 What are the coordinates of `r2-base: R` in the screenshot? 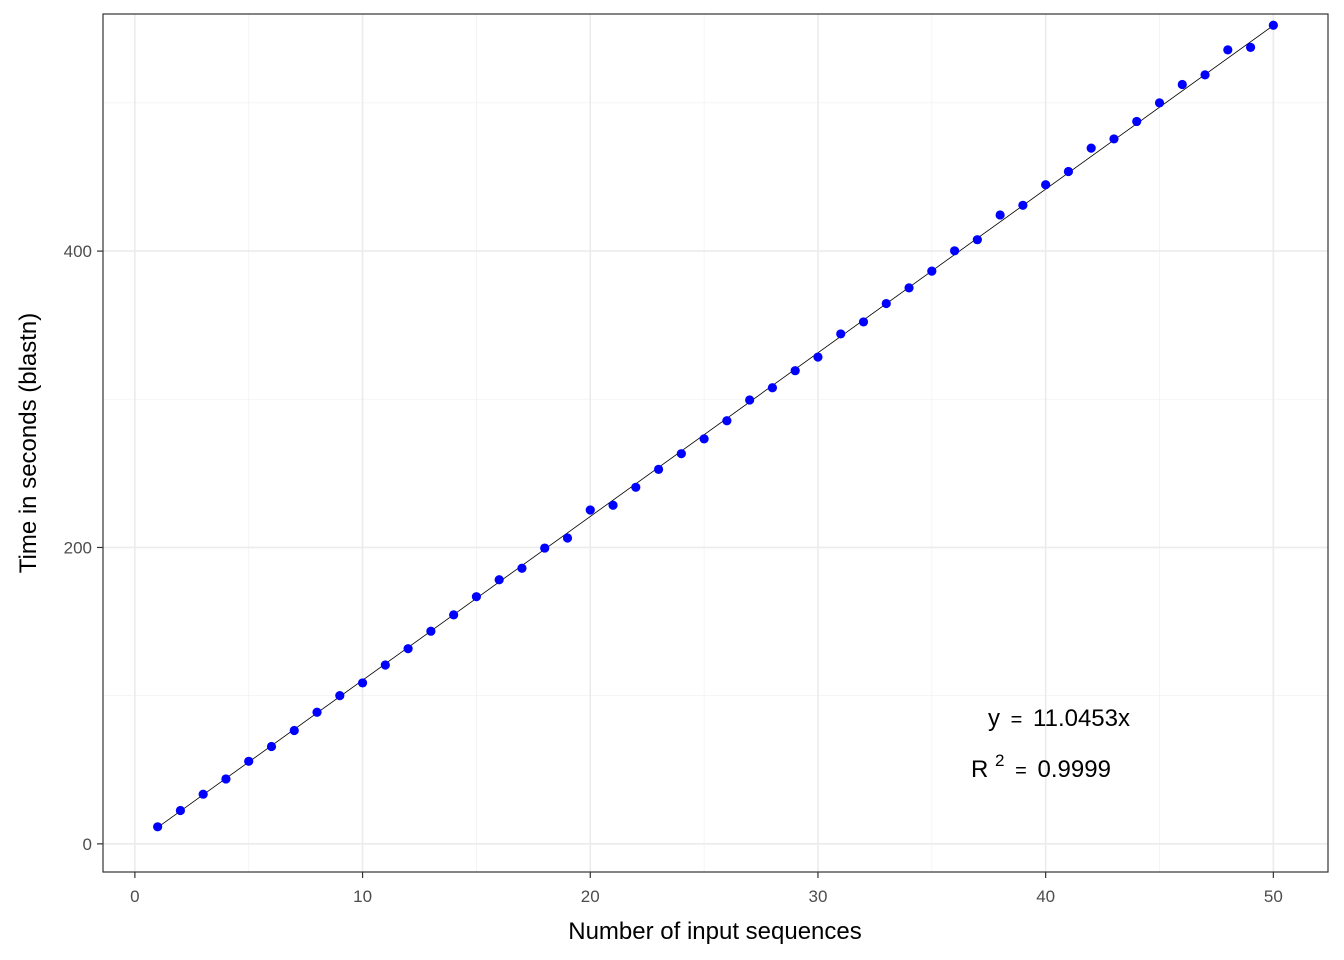 It's located at (979, 769).